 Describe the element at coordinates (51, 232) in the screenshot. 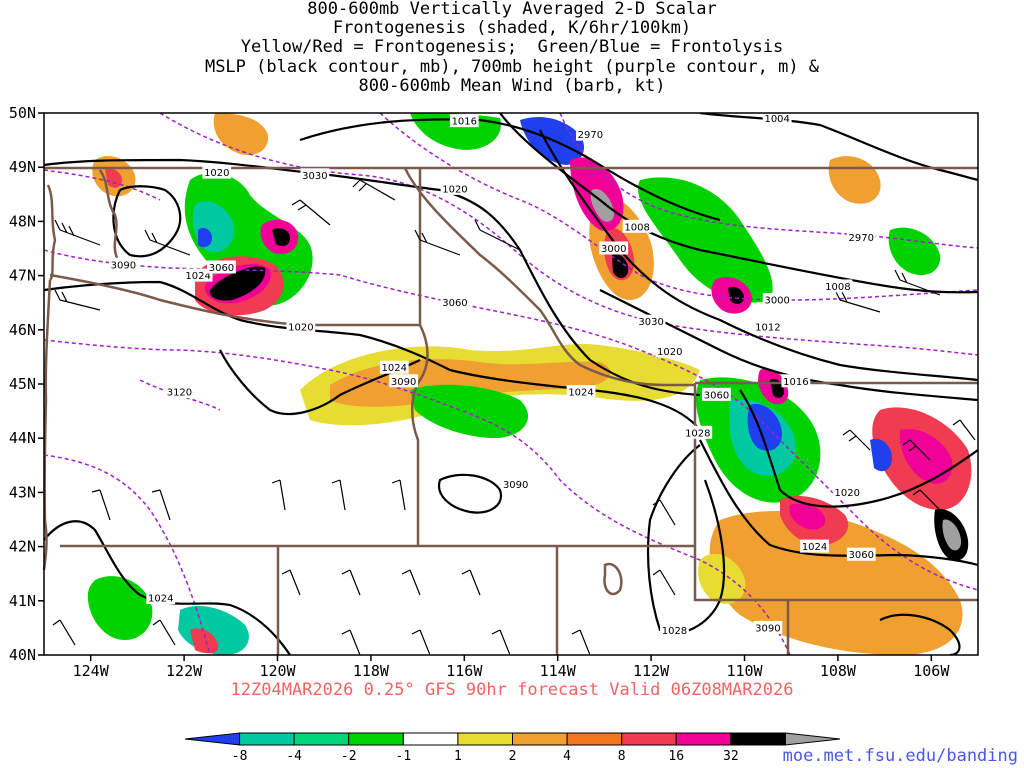

I see `wa-coast` at that location.